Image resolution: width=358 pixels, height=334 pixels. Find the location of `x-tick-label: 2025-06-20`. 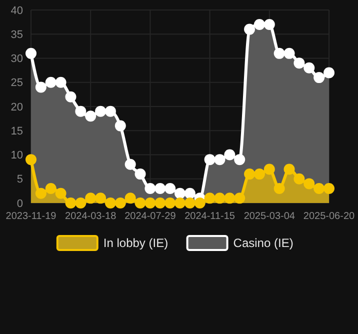

x-tick-label: 2025-06-20 is located at coordinates (329, 216).